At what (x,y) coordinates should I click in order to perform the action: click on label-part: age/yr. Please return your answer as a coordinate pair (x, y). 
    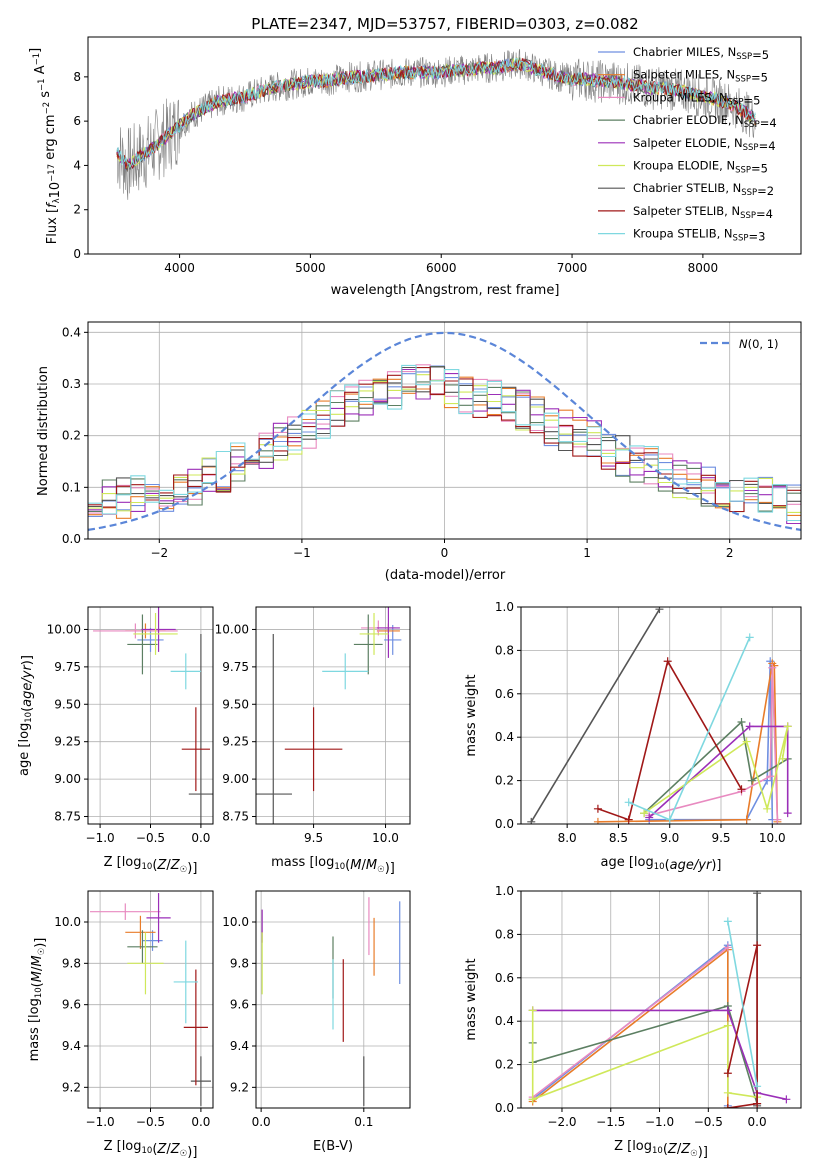
    Looking at the image, I should click on (691, 865).